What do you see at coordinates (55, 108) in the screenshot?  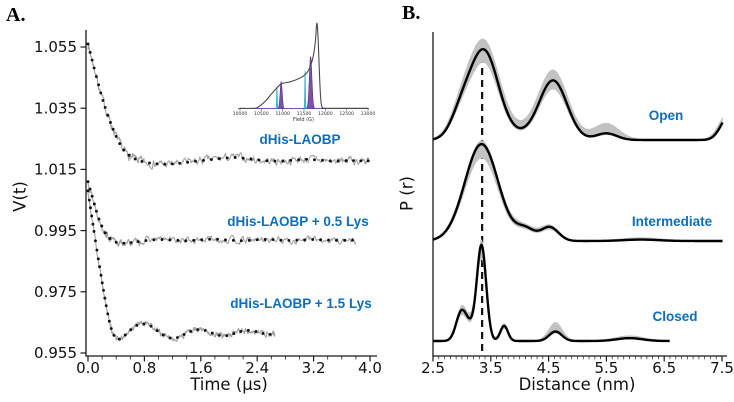 I see `svg-text: 1.035` at bounding box center [55, 108].